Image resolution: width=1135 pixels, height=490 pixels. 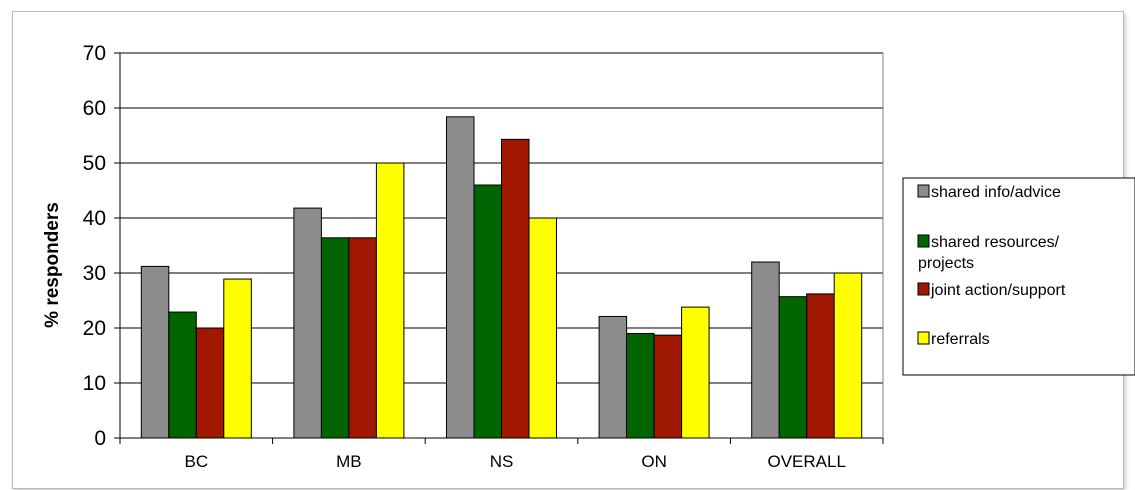 What do you see at coordinates (960, 339) in the screenshot?
I see `legend-label: referrals` at bounding box center [960, 339].